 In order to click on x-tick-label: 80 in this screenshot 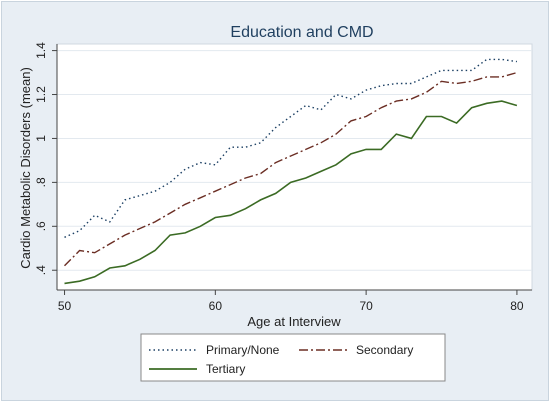, I will do `click(517, 306)`.